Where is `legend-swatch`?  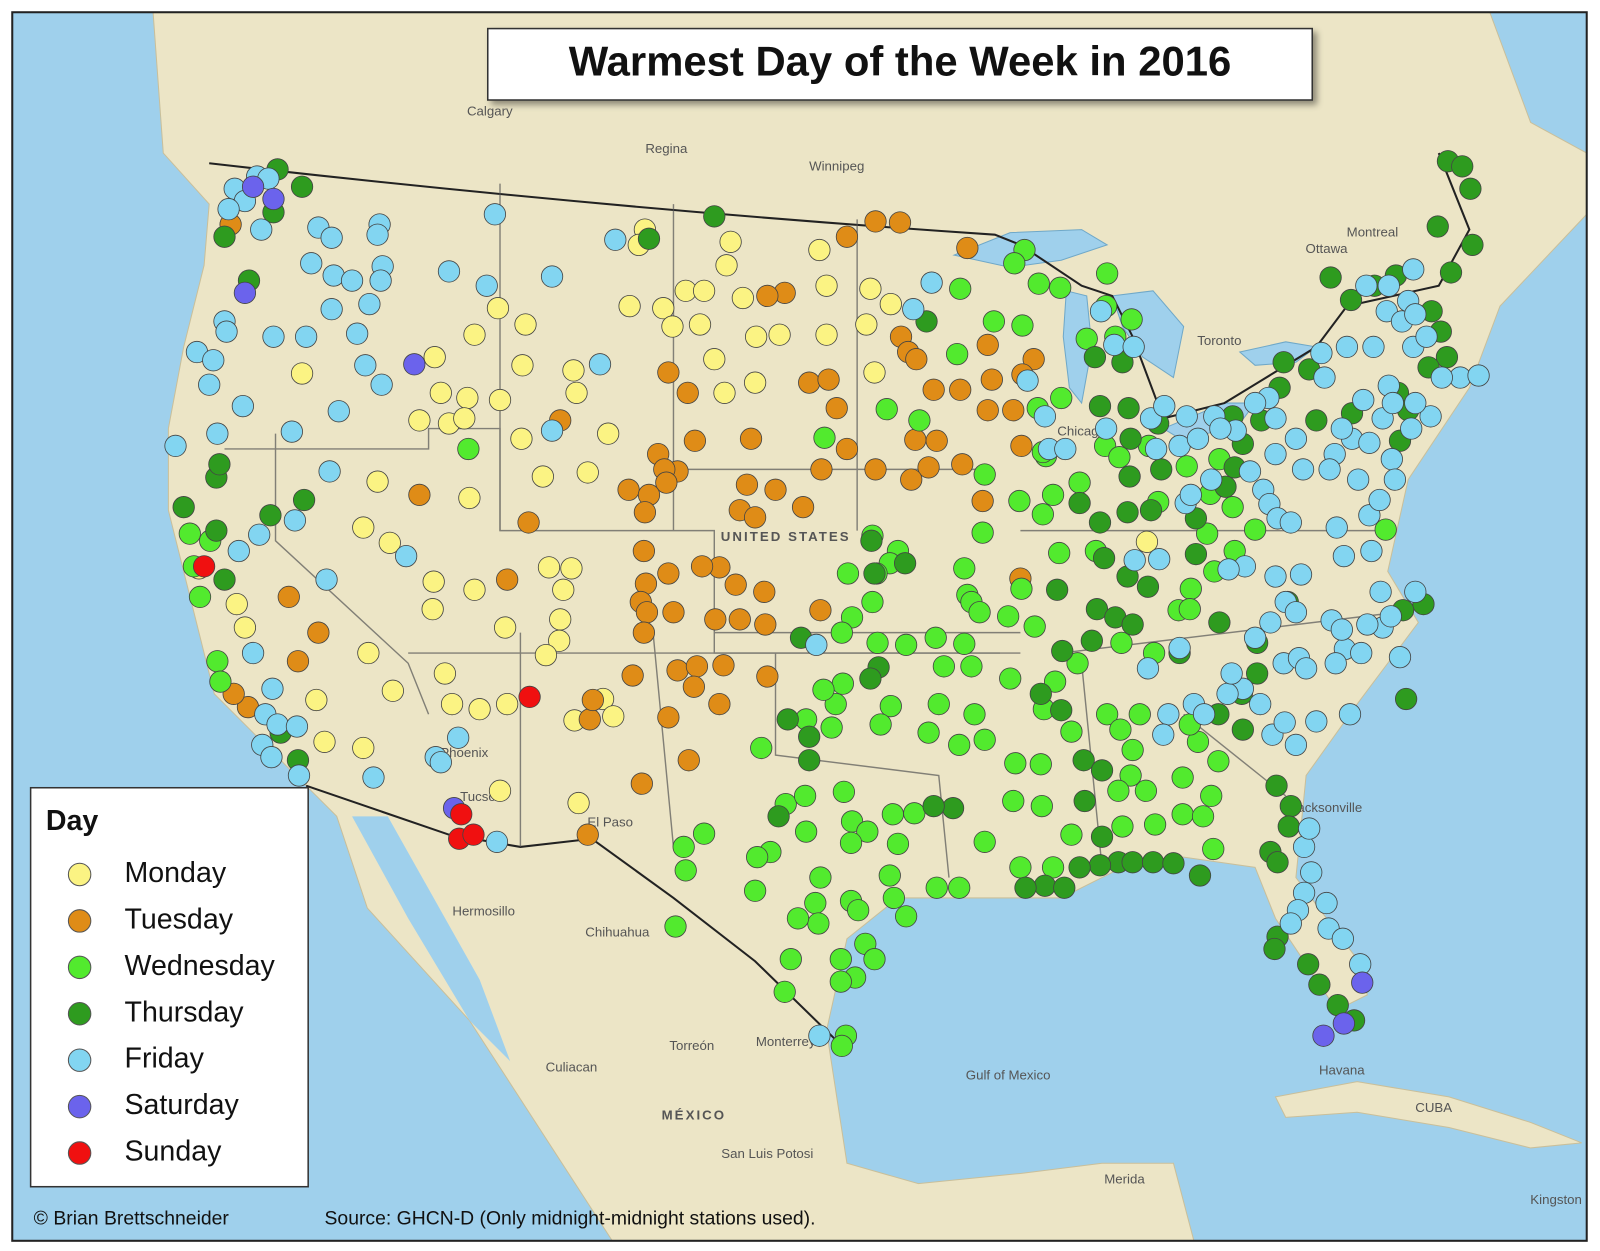 legend-swatch is located at coordinates (79, 921).